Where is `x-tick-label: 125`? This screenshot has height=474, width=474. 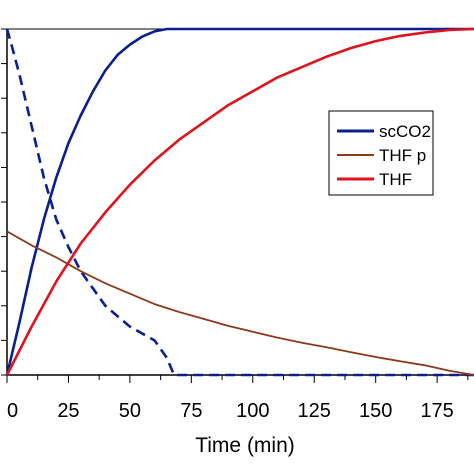
x-tick-label: 125 is located at coordinates (314, 411).